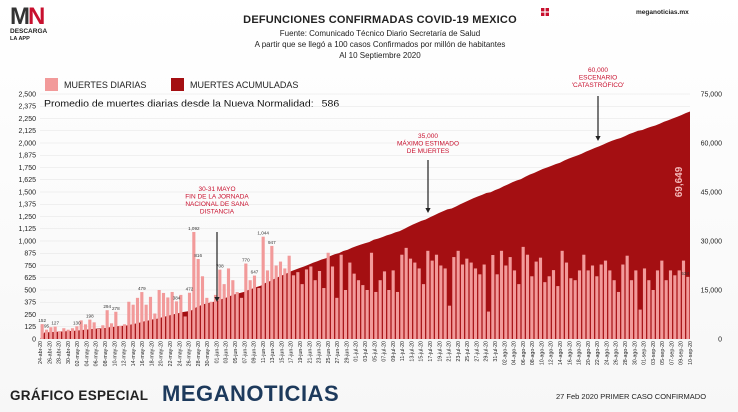  Describe the element at coordinates (552, 353) in the screenshot. I see `x-tick-label: 12-ago-20` at that location.